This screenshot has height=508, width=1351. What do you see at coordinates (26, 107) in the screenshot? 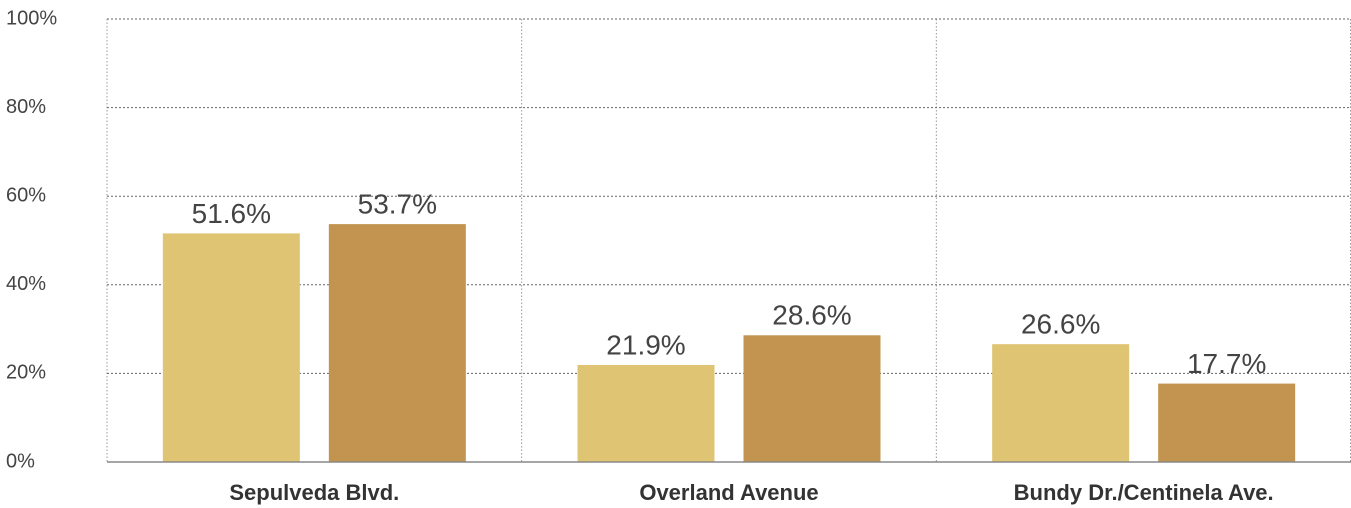
I see `y-tick-label: 80%` at bounding box center [26, 107].